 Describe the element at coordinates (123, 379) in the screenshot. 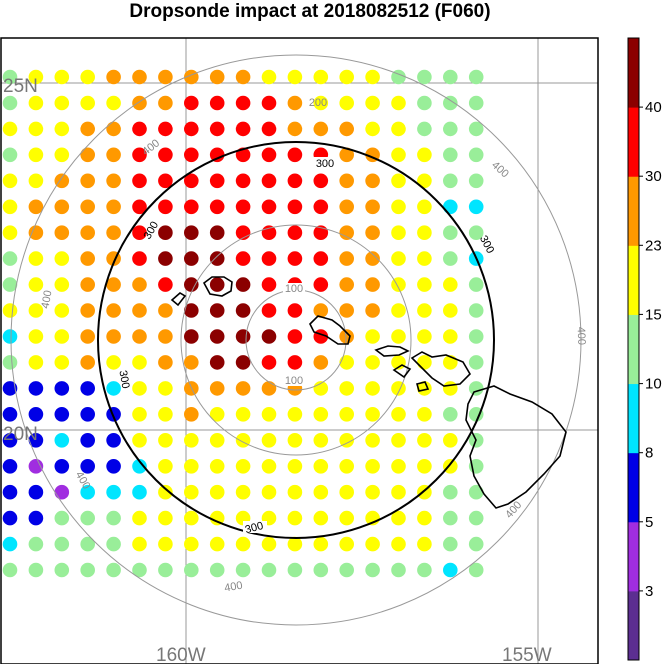

I see `ring-label-300-leftlow: 300` at that location.